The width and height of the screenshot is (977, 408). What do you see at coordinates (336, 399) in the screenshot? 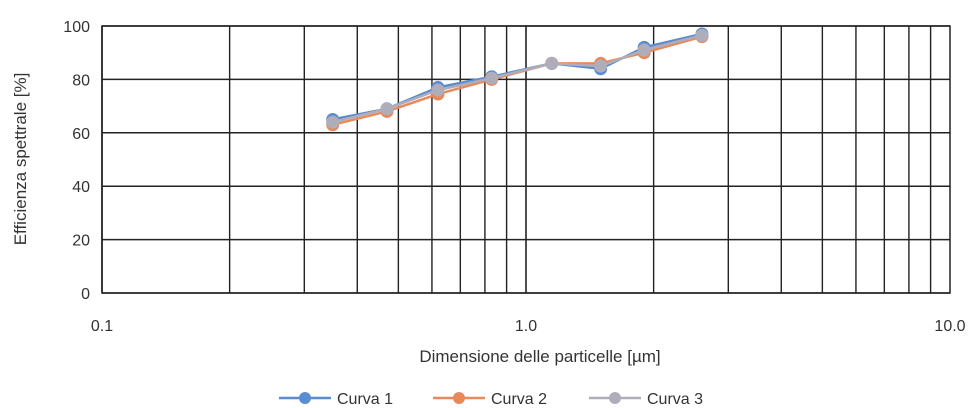
I see `legend-item-1: Curva 1` at bounding box center [336, 399].